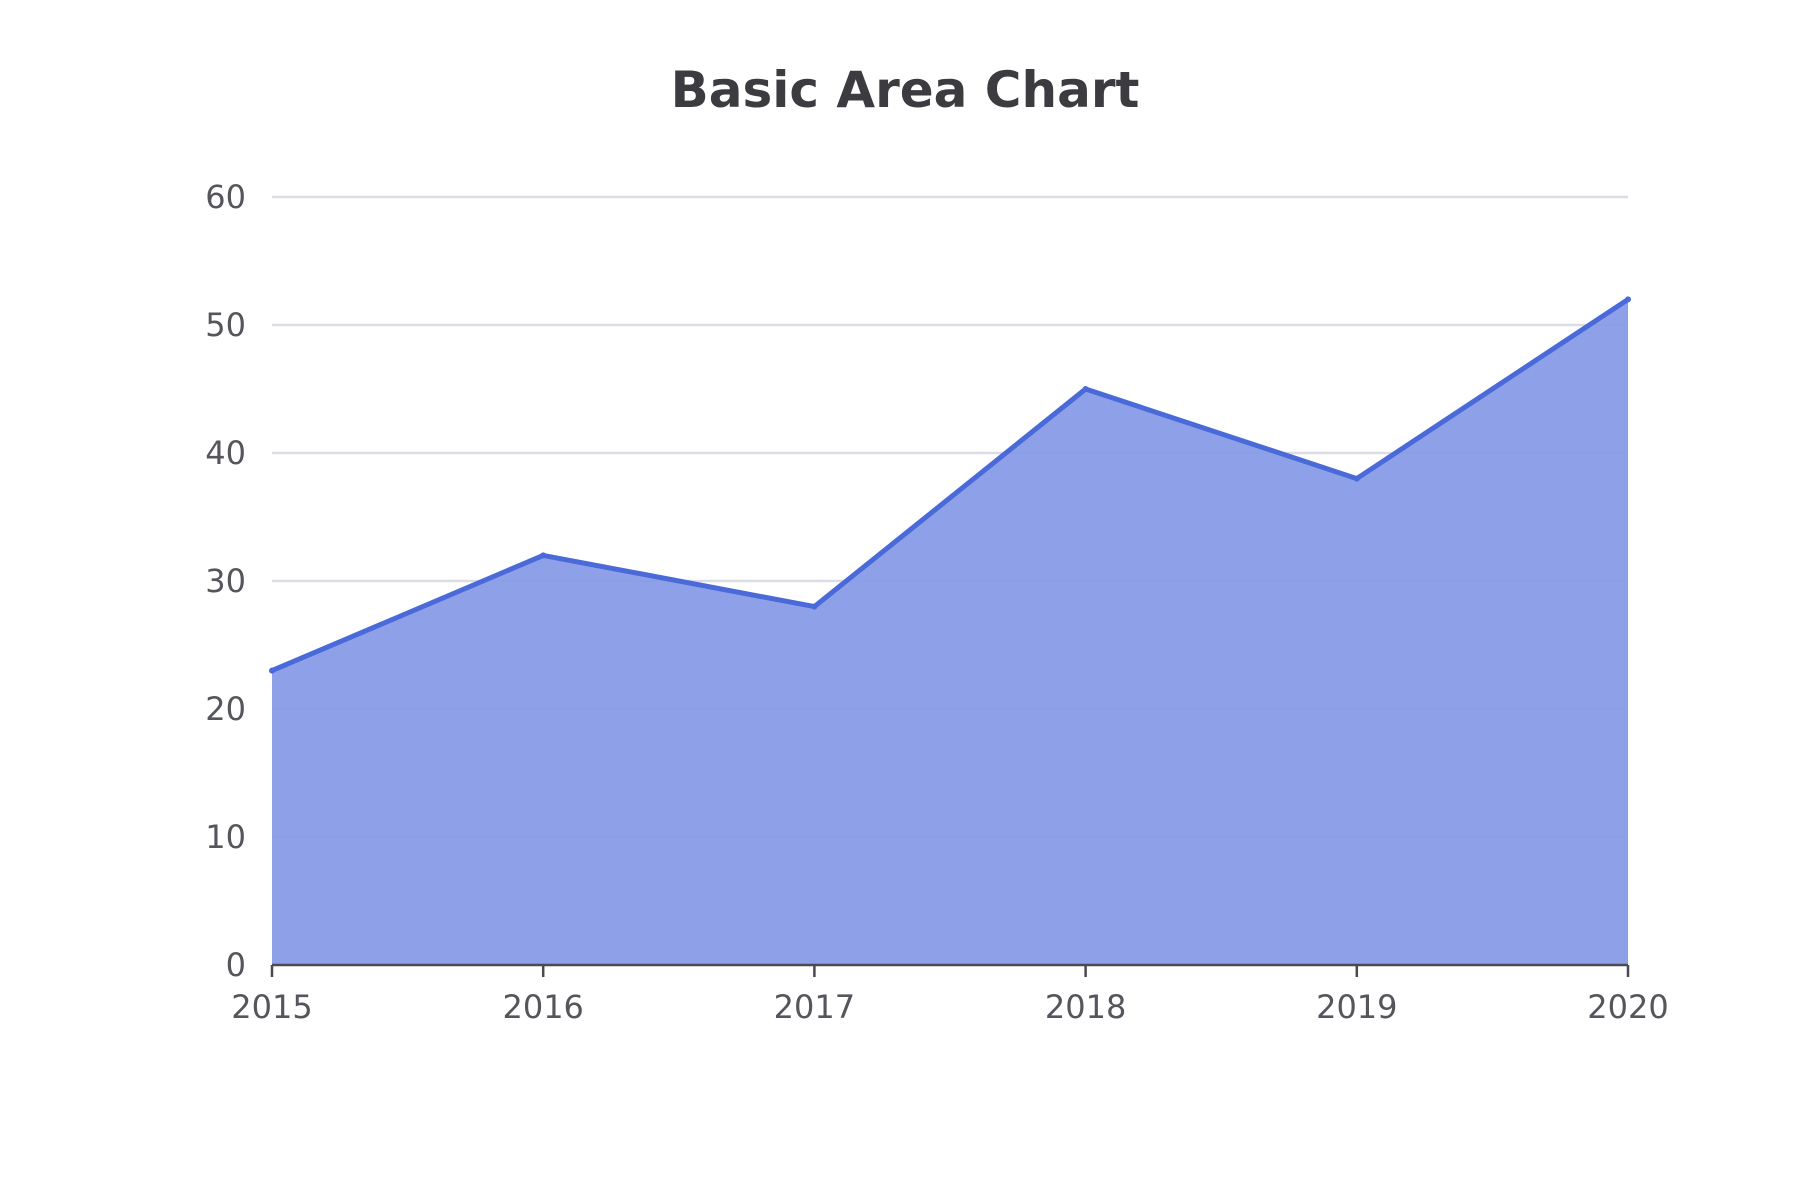 This screenshot has width=1800, height=1200. I want to click on x-tick-label-2017: 2017, so click(814, 1007).